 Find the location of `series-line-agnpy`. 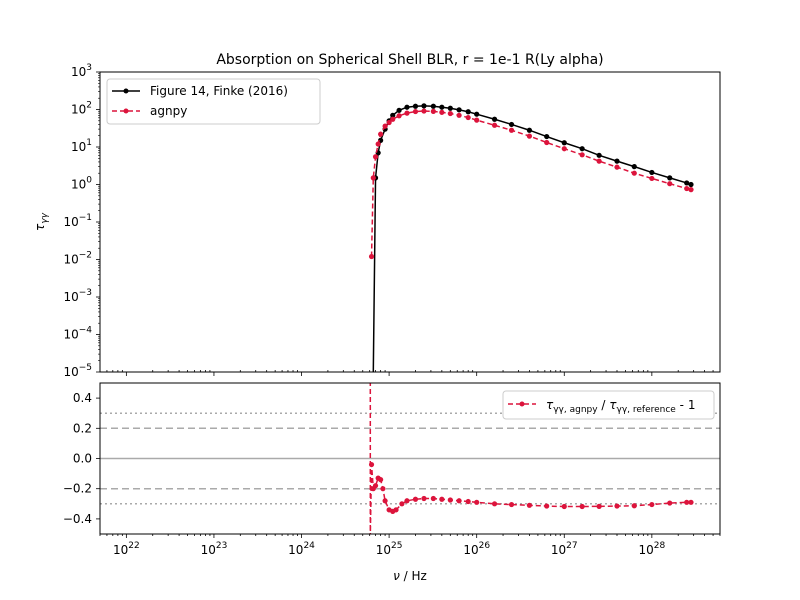

series-line-agnpy is located at coordinates (531, 183).